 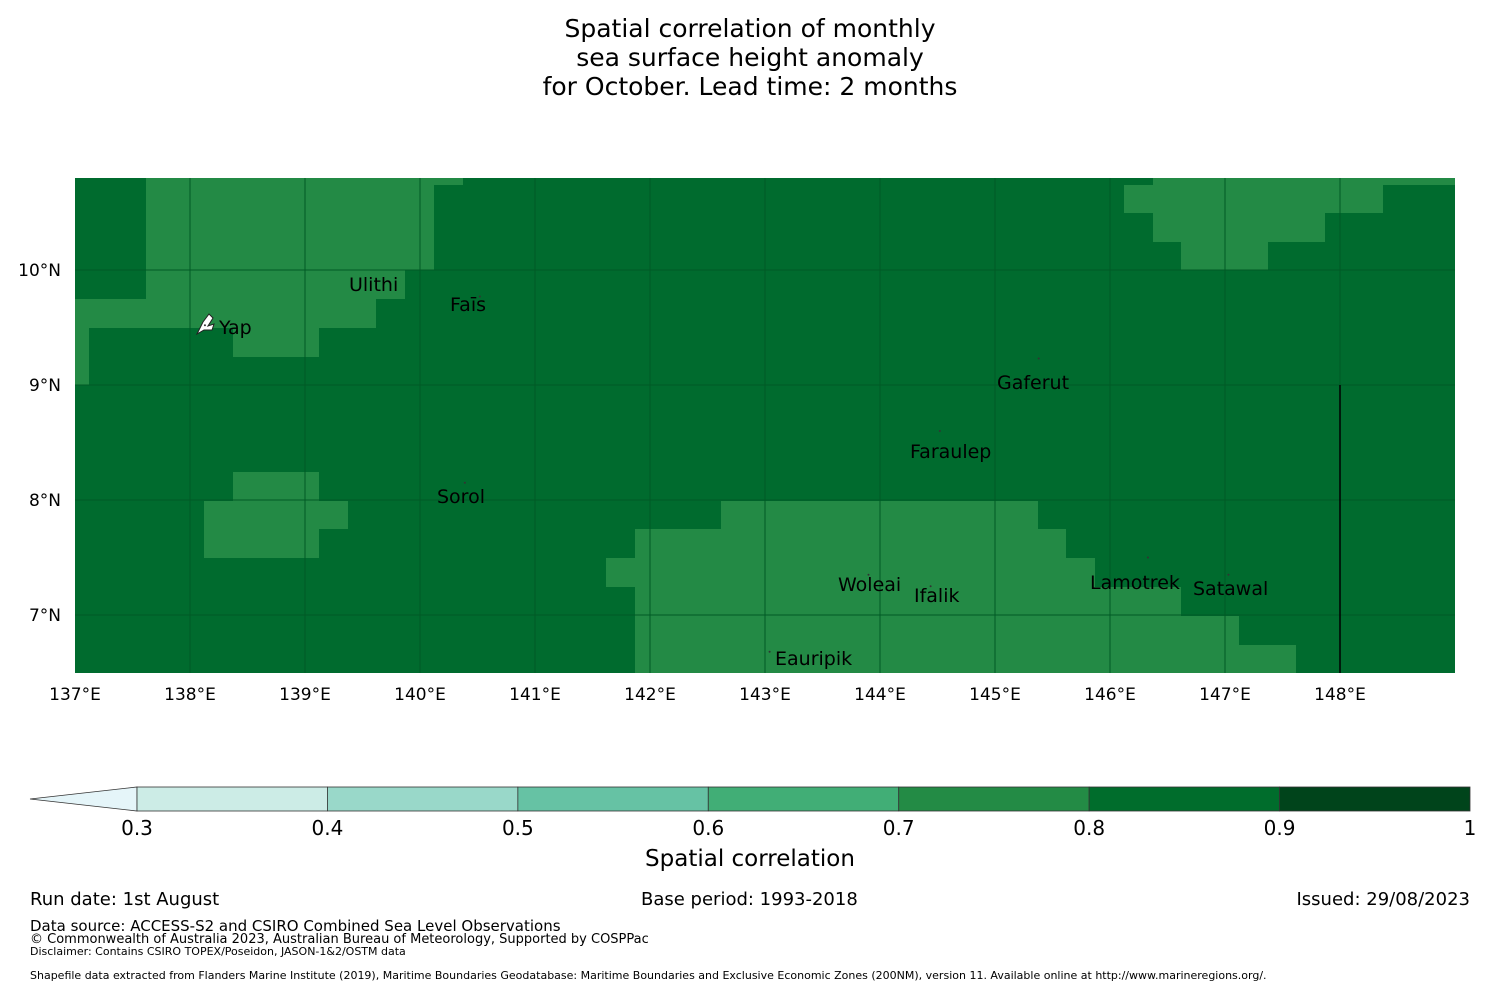 I want to click on patch-south, so click(x=951, y=587).